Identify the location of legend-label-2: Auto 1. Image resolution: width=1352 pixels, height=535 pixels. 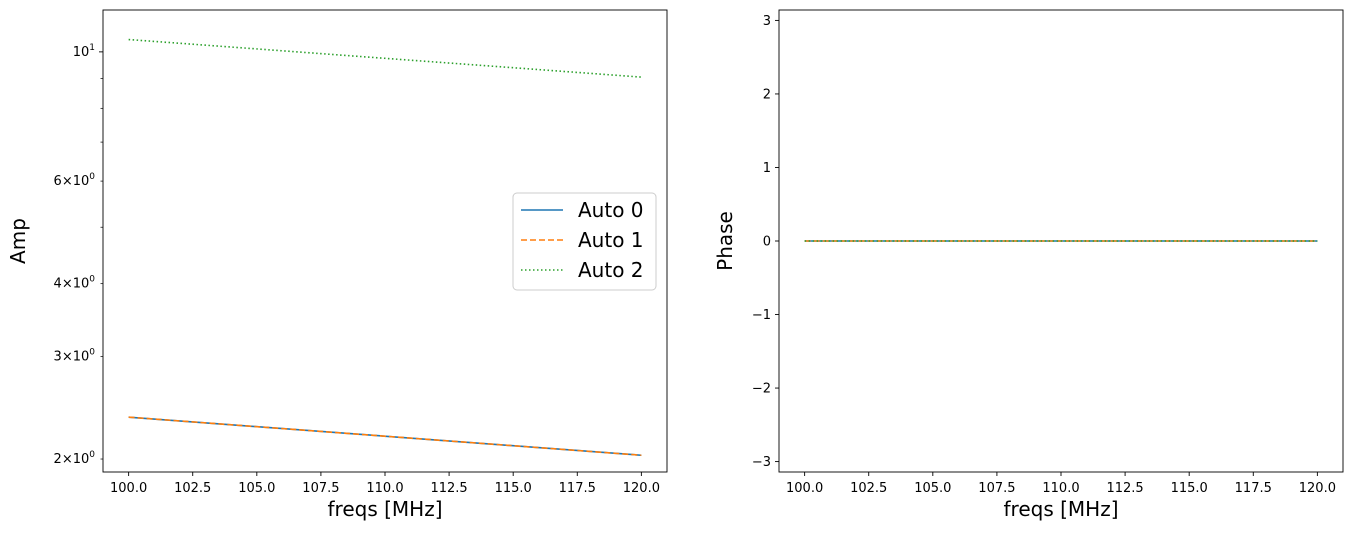
(611, 240).